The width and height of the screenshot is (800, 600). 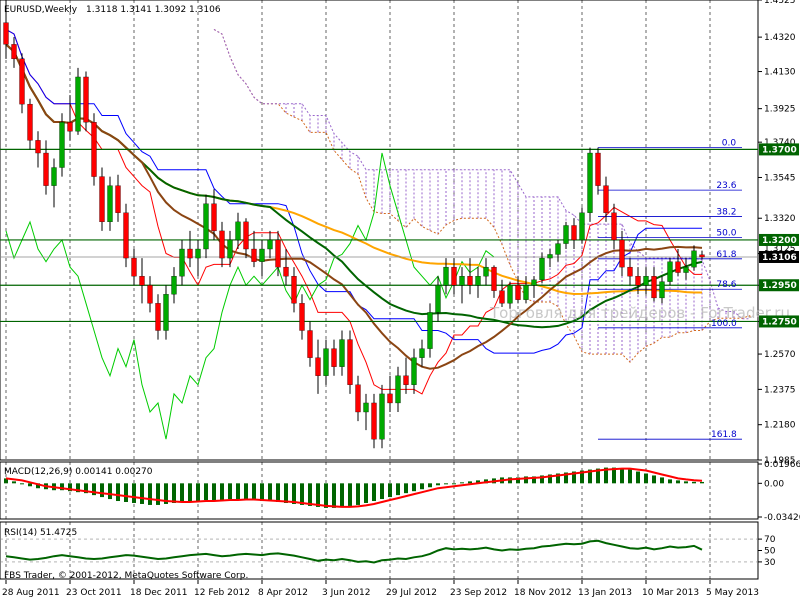 I want to click on rsi-pane, so click(x=379, y=550).